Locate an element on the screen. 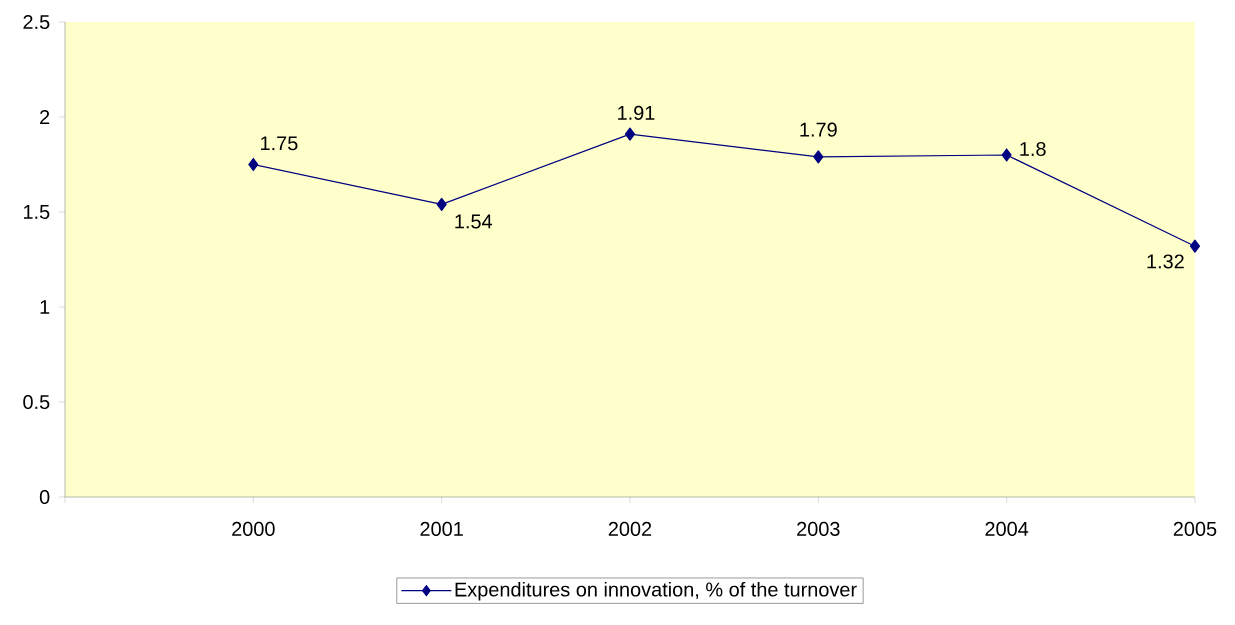  y-tick-label: 1.5 is located at coordinates (36, 212).